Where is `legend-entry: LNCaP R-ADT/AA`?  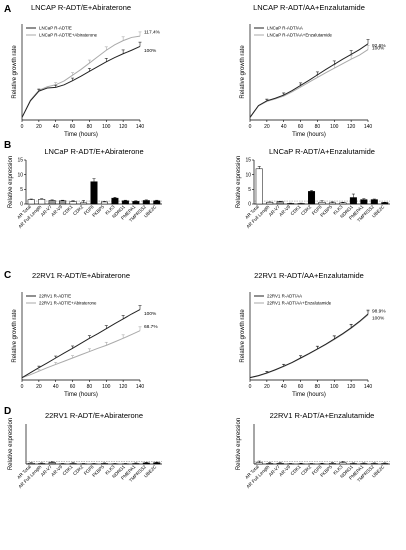 legend-entry: LNCaP R-ADT/AA is located at coordinates (285, 28).